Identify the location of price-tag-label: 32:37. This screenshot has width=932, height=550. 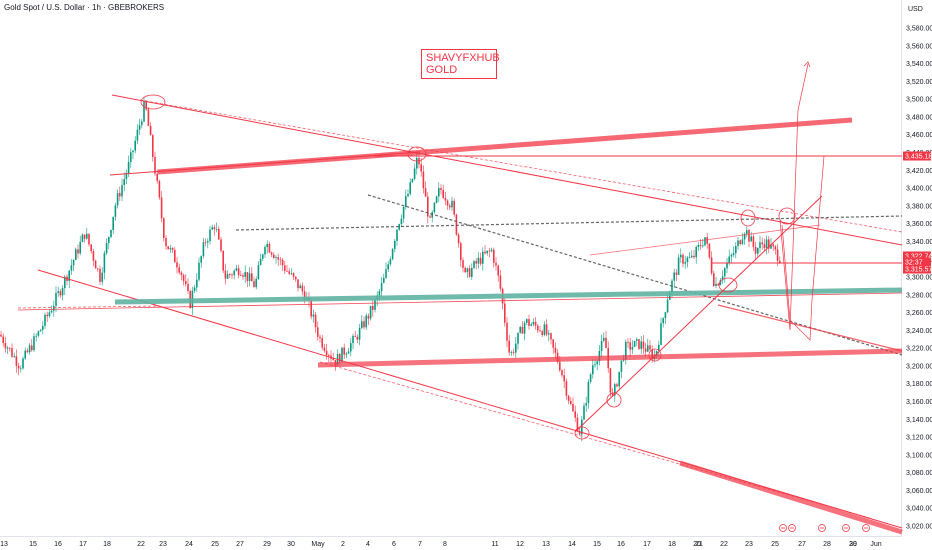
(914, 263).